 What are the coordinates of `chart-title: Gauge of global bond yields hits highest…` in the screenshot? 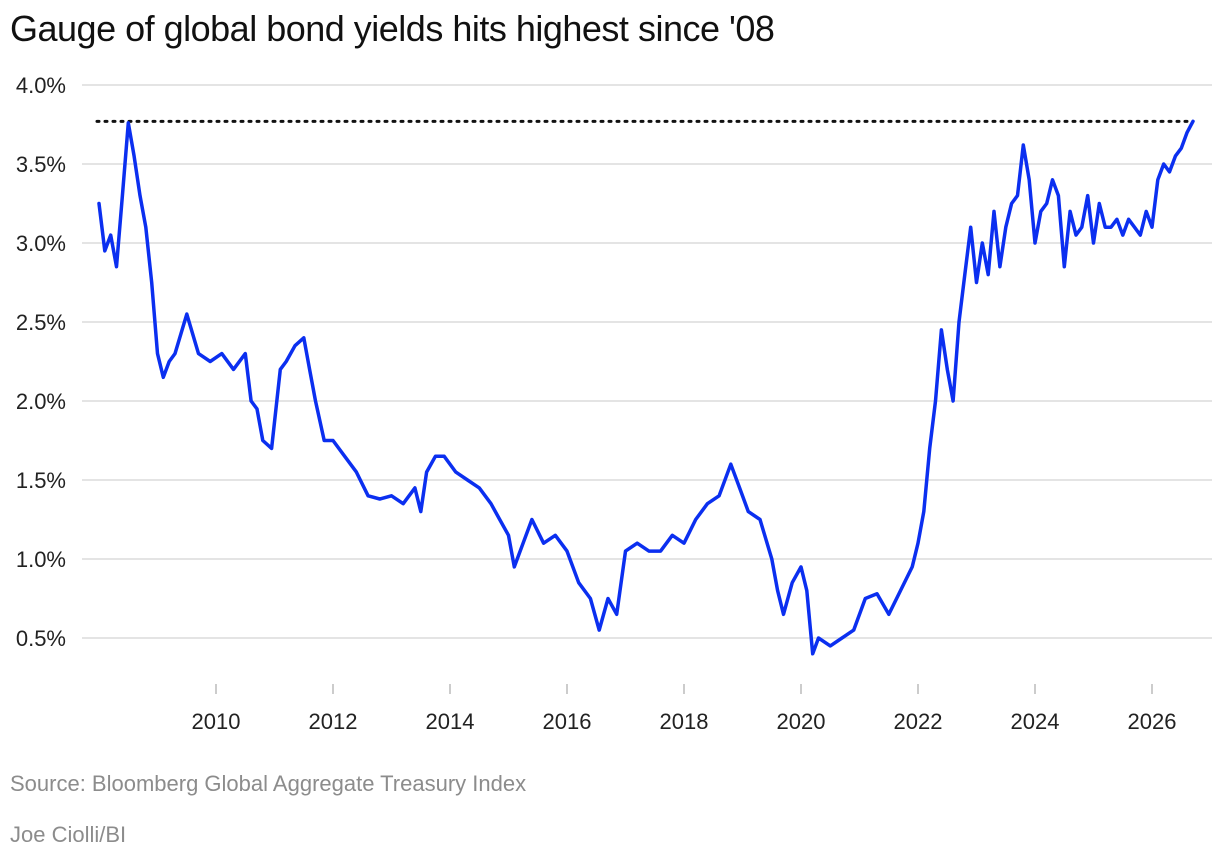 It's located at (392, 28).